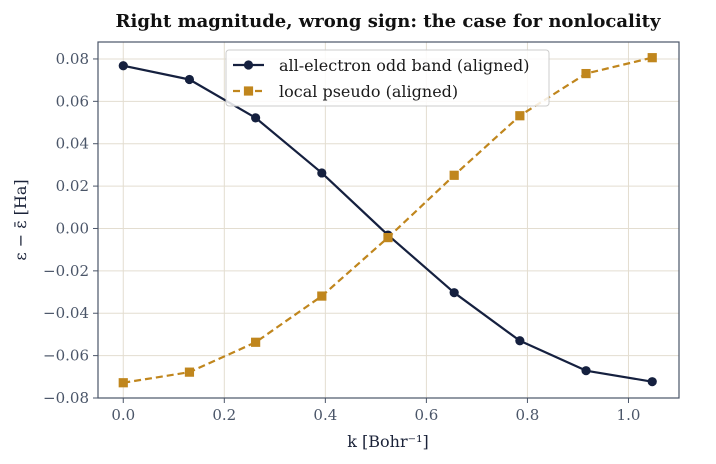  Describe the element at coordinates (629, 415) in the screenshot. I see `x-tick-label: 1.0` at that location.